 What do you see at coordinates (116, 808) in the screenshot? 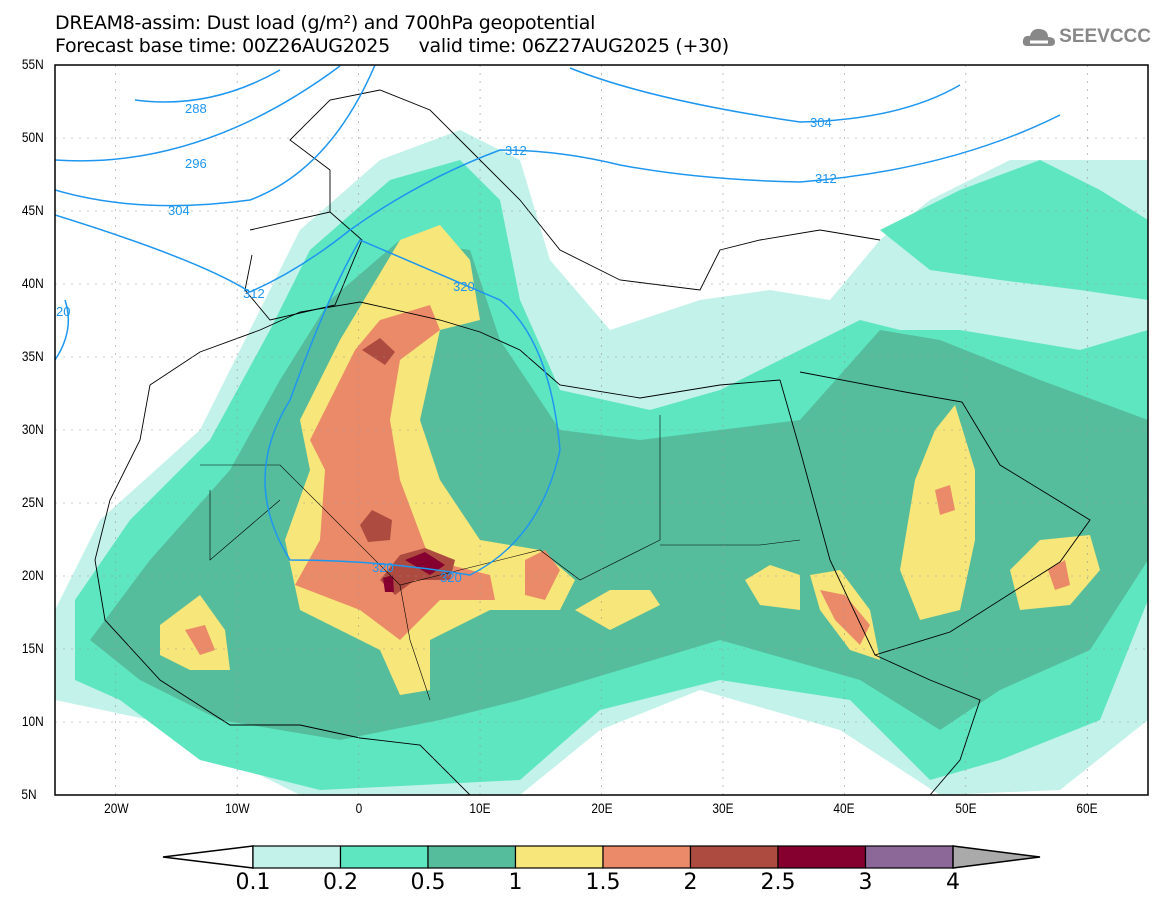
I see `lon-label: 20W` at bounding box center [116, 808].